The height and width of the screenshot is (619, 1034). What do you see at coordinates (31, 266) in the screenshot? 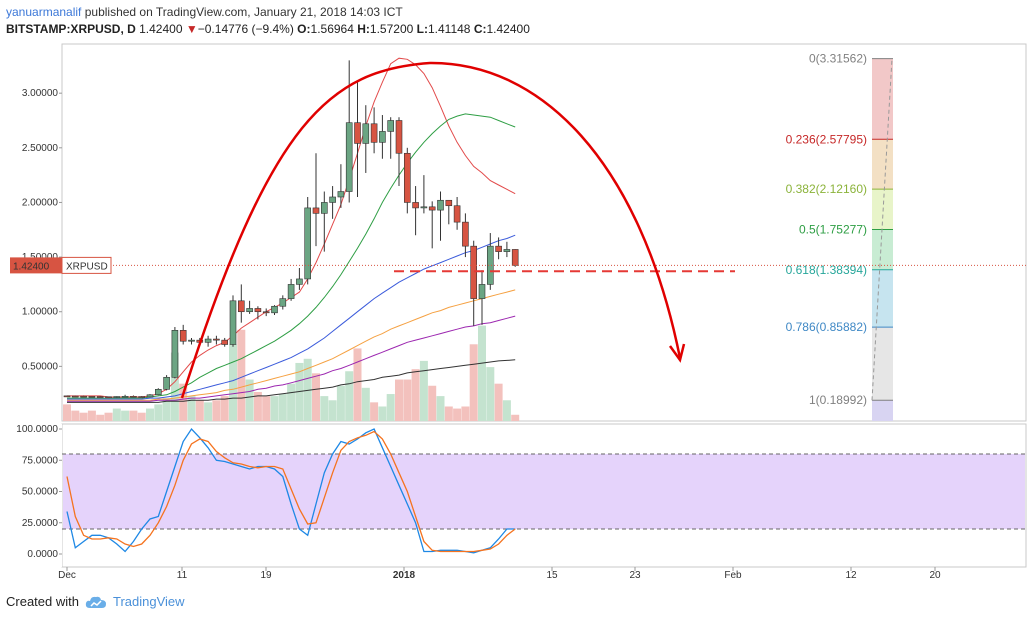
I see `price-tag-value: 1.42400` at bounding box center [31, 266].